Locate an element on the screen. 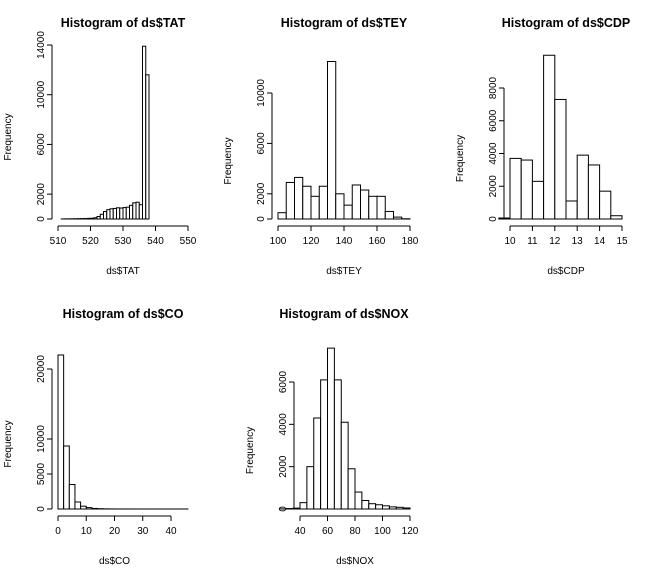 The image size is (664, 586). chart-title: Histogram of ds$TAT is located at coordinates (123, 23).